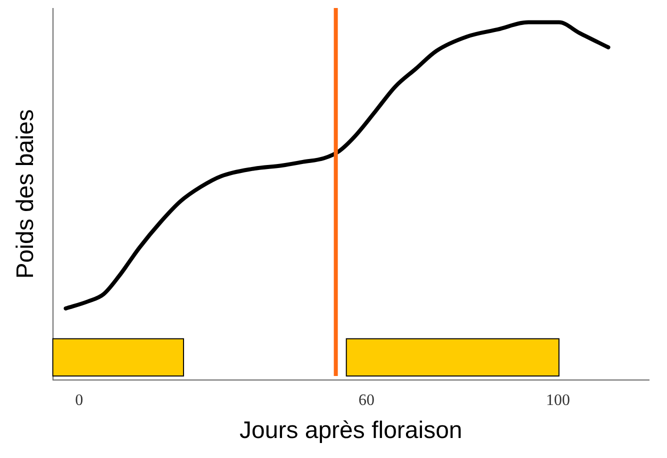 This screenshot has height=458, width=667. Describe the element at coordinates (351, 430) in the screenshot. I see `x-axis-title: Jours après floraison` at that location.